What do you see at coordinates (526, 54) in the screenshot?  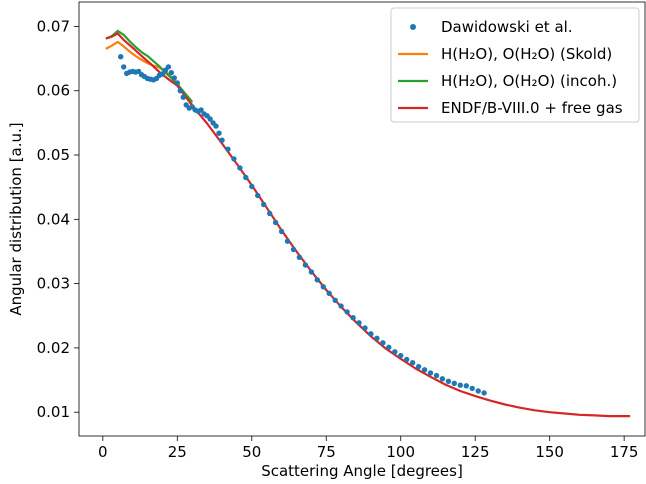 I see `legend-label: H(H₂O), O(H₂O) (Skold)` at bounding box center [526, 54].